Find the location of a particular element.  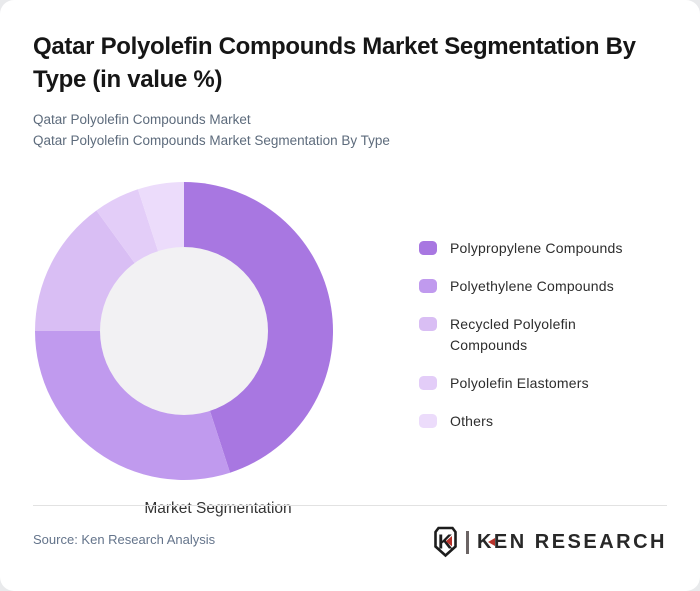

legend-item-recycled-polyolefin-compounds: Recycled Polyolefin Compounds is located at coordinates (530, 335).